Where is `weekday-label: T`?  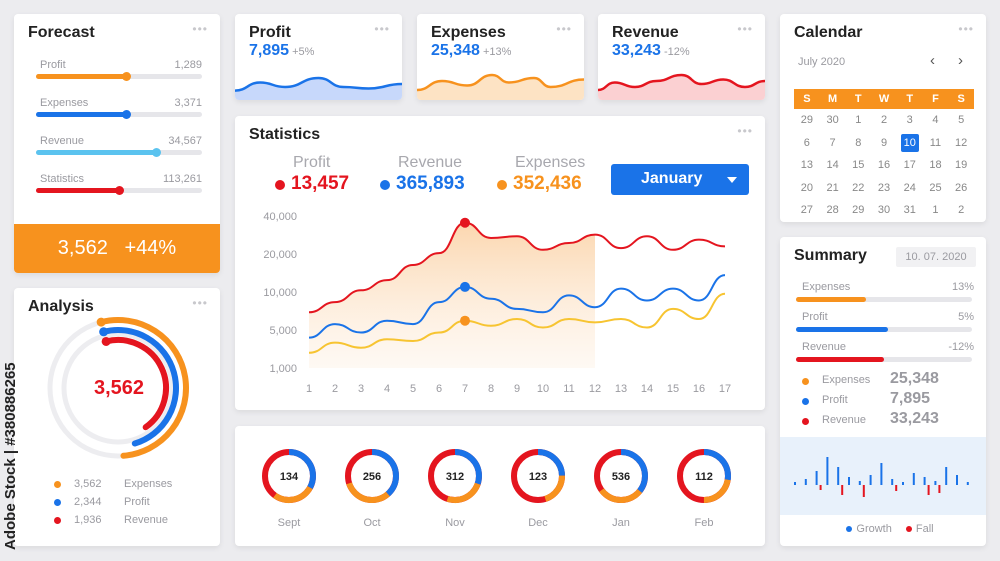 weekday-label: T is located at coordinates (858, 99).